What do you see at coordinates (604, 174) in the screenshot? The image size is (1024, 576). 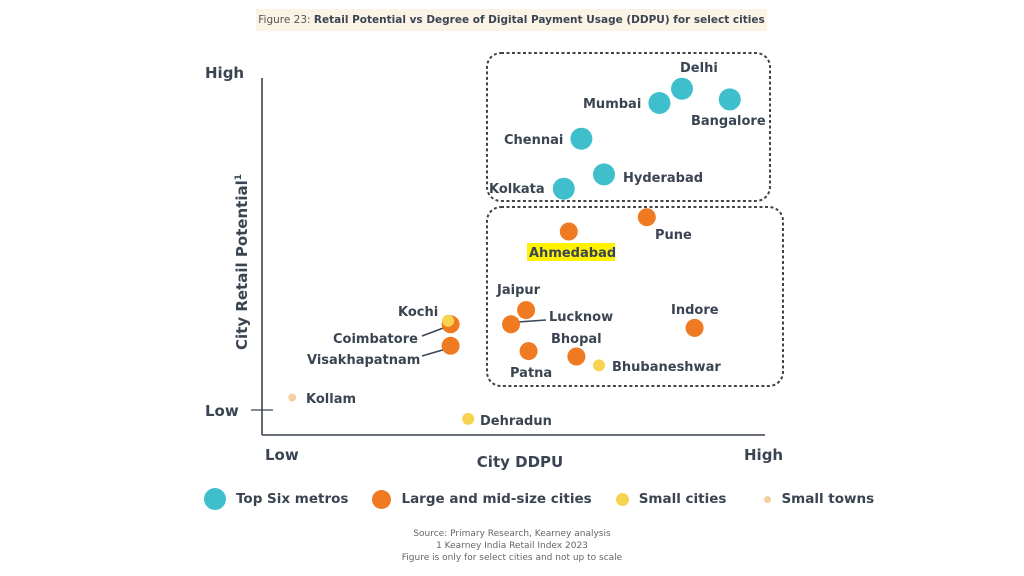 I see `point-hyderabad` at bounding box center [604, 174].